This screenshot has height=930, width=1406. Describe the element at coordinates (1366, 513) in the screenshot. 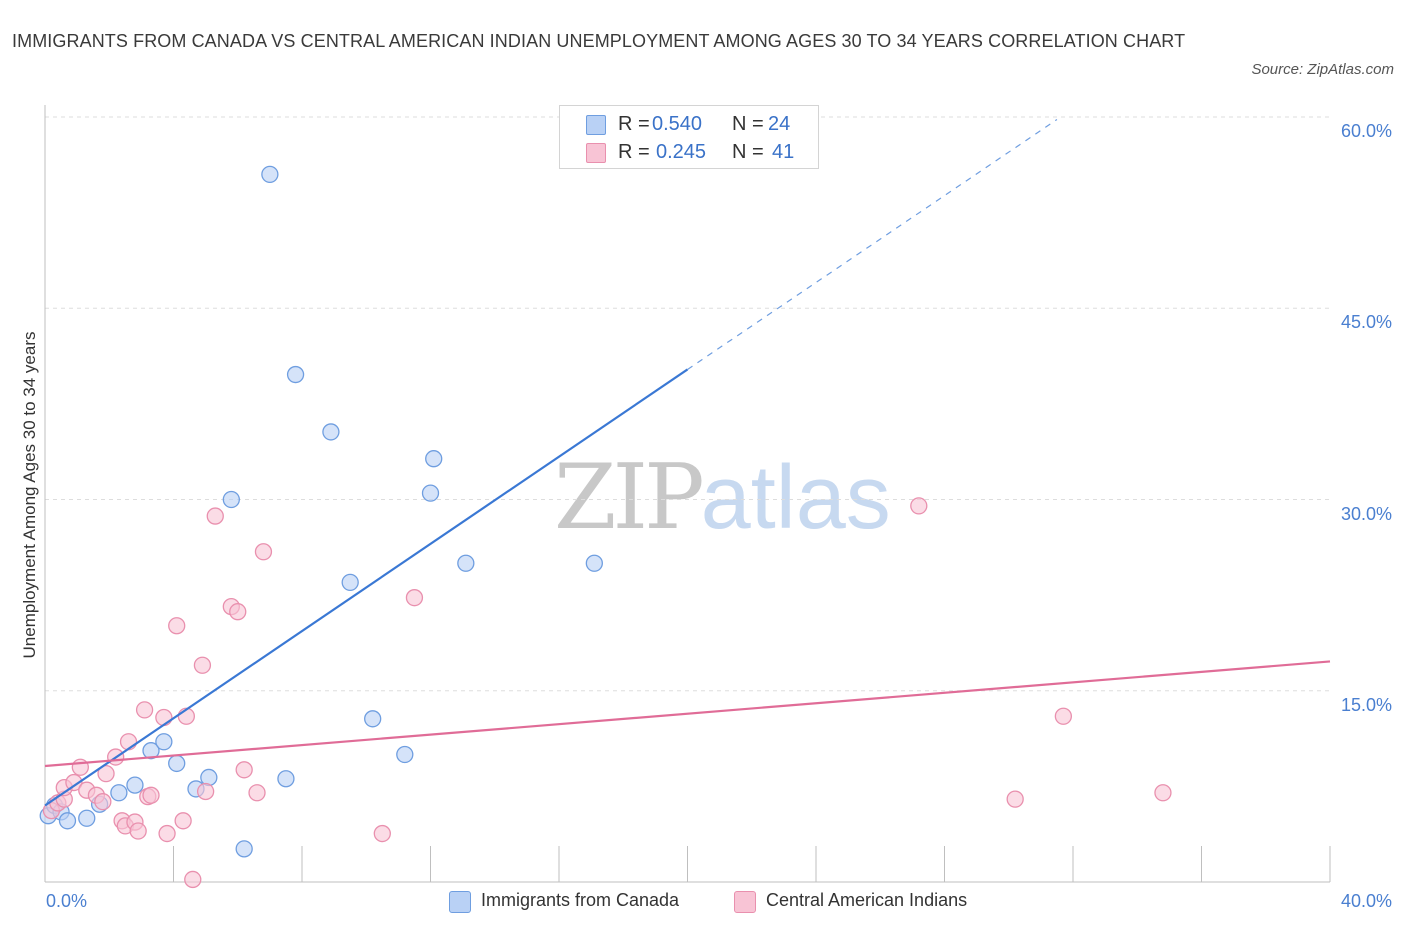

I see `y-tick-label-30: 30.0%` at that location.